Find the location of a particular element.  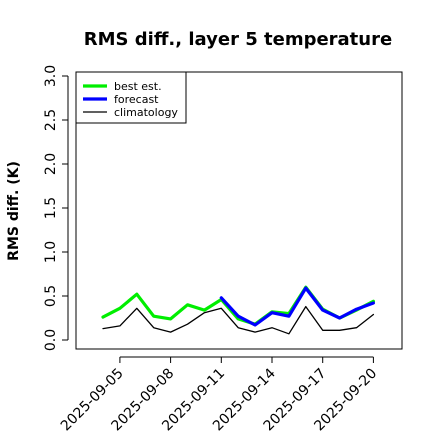

chart-title: RMS diff., layer 5 temperature is located at coordinates (238, 39).